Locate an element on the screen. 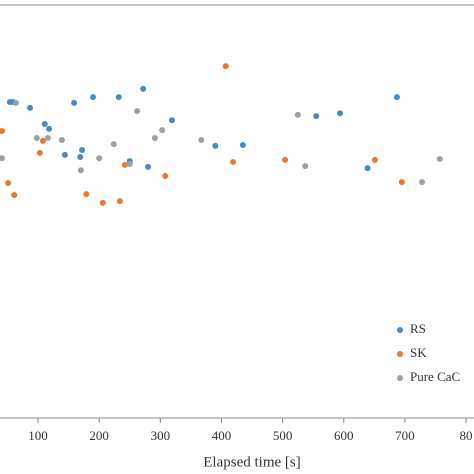 This screenshot has height=474, width=474. legend-label: Pure CaC is located at coordinates (435, 376).